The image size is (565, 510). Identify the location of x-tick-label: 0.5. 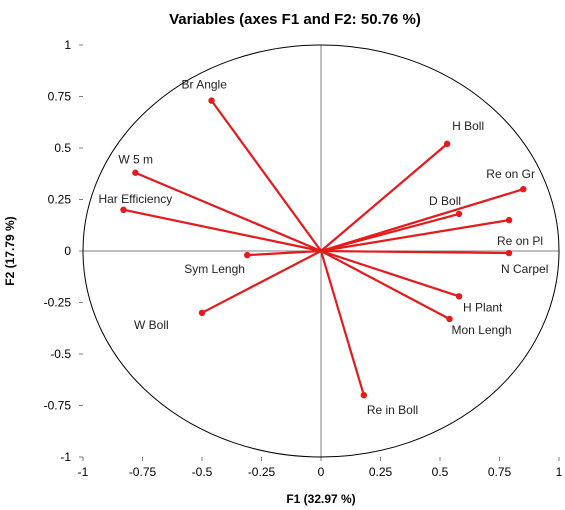
(440, 472).